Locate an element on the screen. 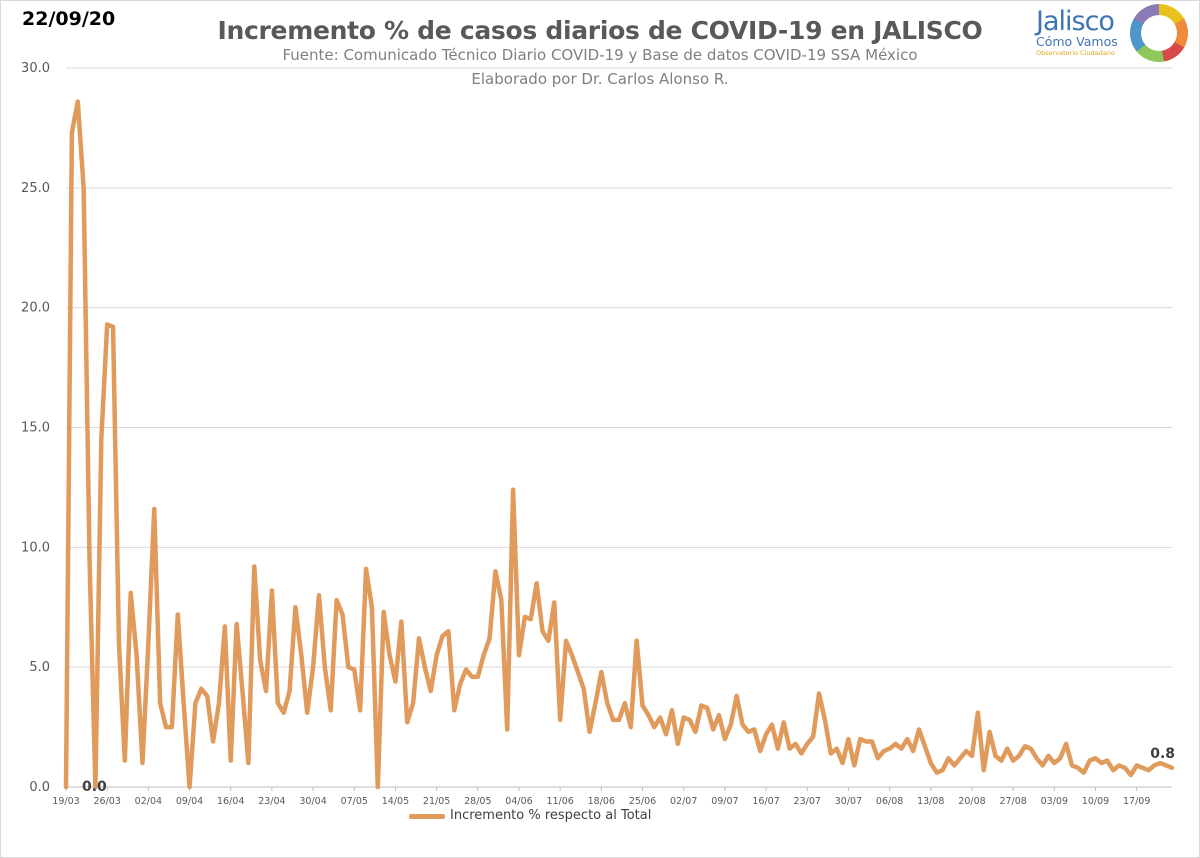  logo-ring-hole is located at coordinates (1159, 33).